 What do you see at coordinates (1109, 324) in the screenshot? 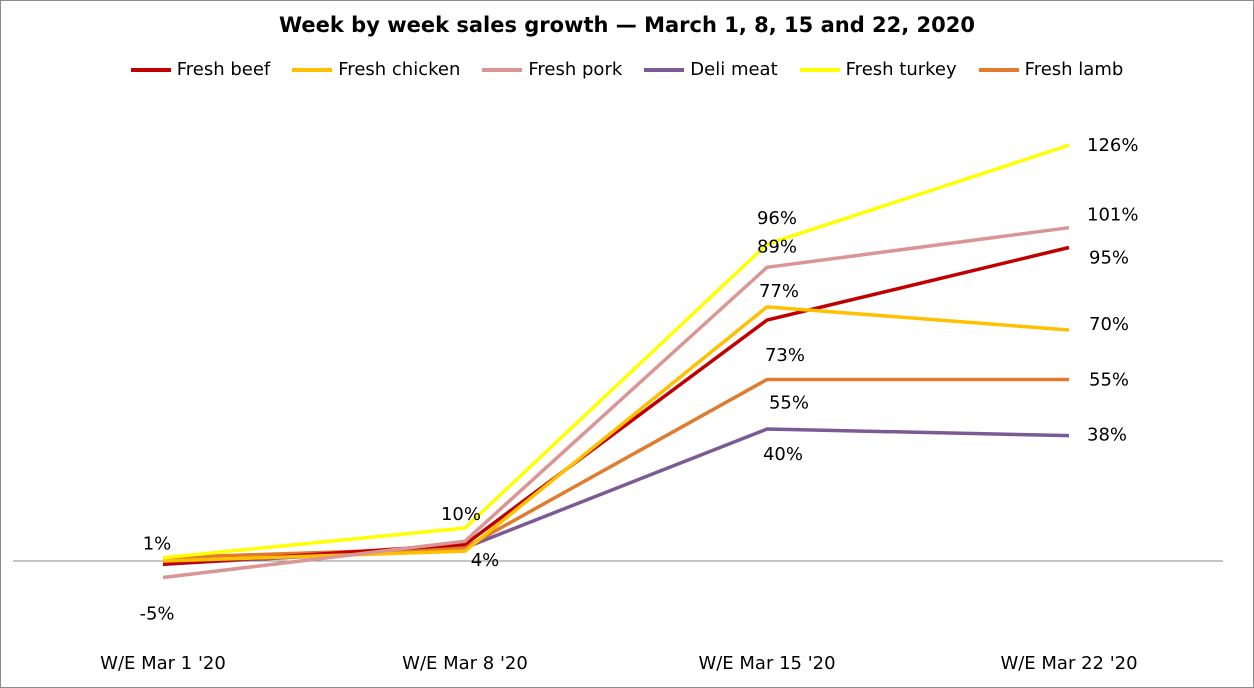
I see `data-label: 70%` at bounding box center [1109, 324].